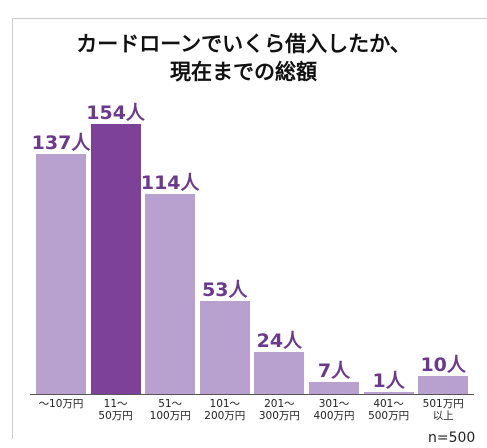 Image resolution: width=487 pixels, height=448 pixels. I want to click on x-tick-label: 501万円 以上, so click(443, 410).